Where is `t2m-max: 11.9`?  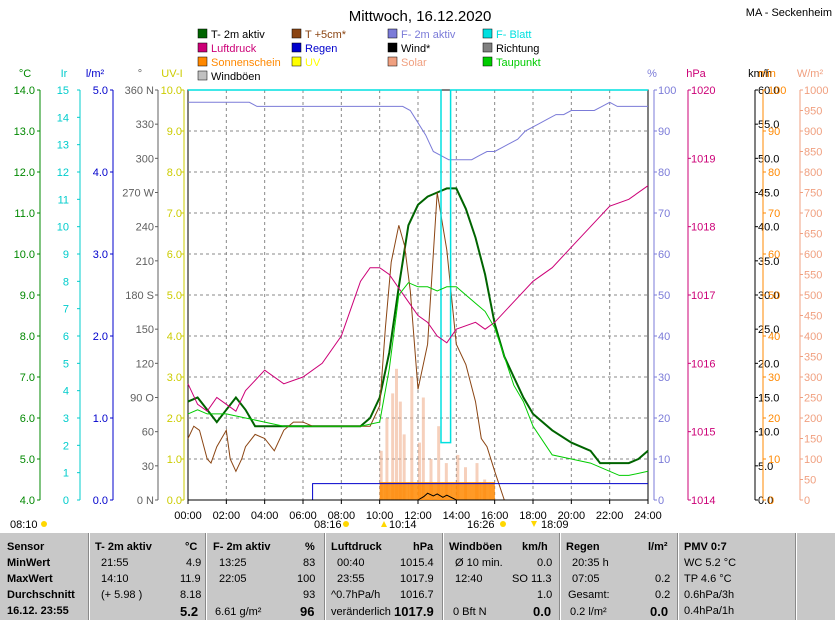
t2m-max: 11.9 is located at coordinates (190, 579).